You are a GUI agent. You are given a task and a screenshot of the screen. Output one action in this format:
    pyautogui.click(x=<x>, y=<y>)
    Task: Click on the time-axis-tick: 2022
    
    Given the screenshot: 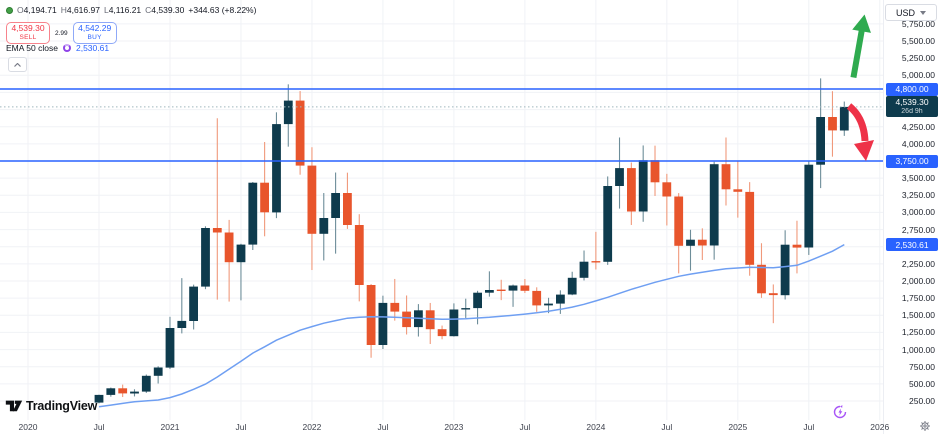 What is the action you would take?
    pyautogui.click(x=312, y=427)
    